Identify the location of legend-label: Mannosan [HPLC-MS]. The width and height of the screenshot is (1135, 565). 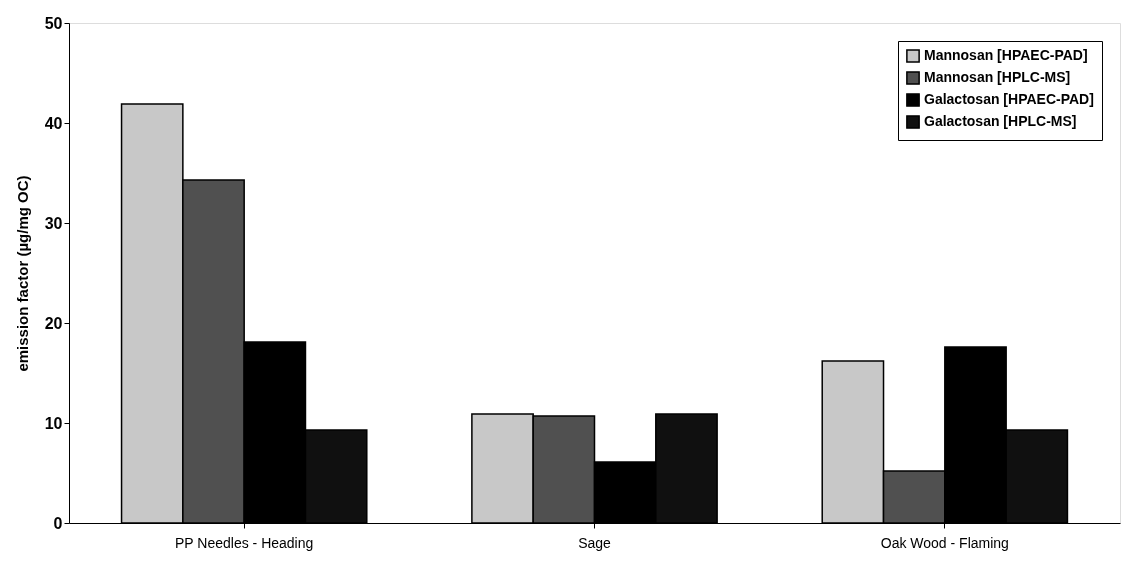
(997, 77).